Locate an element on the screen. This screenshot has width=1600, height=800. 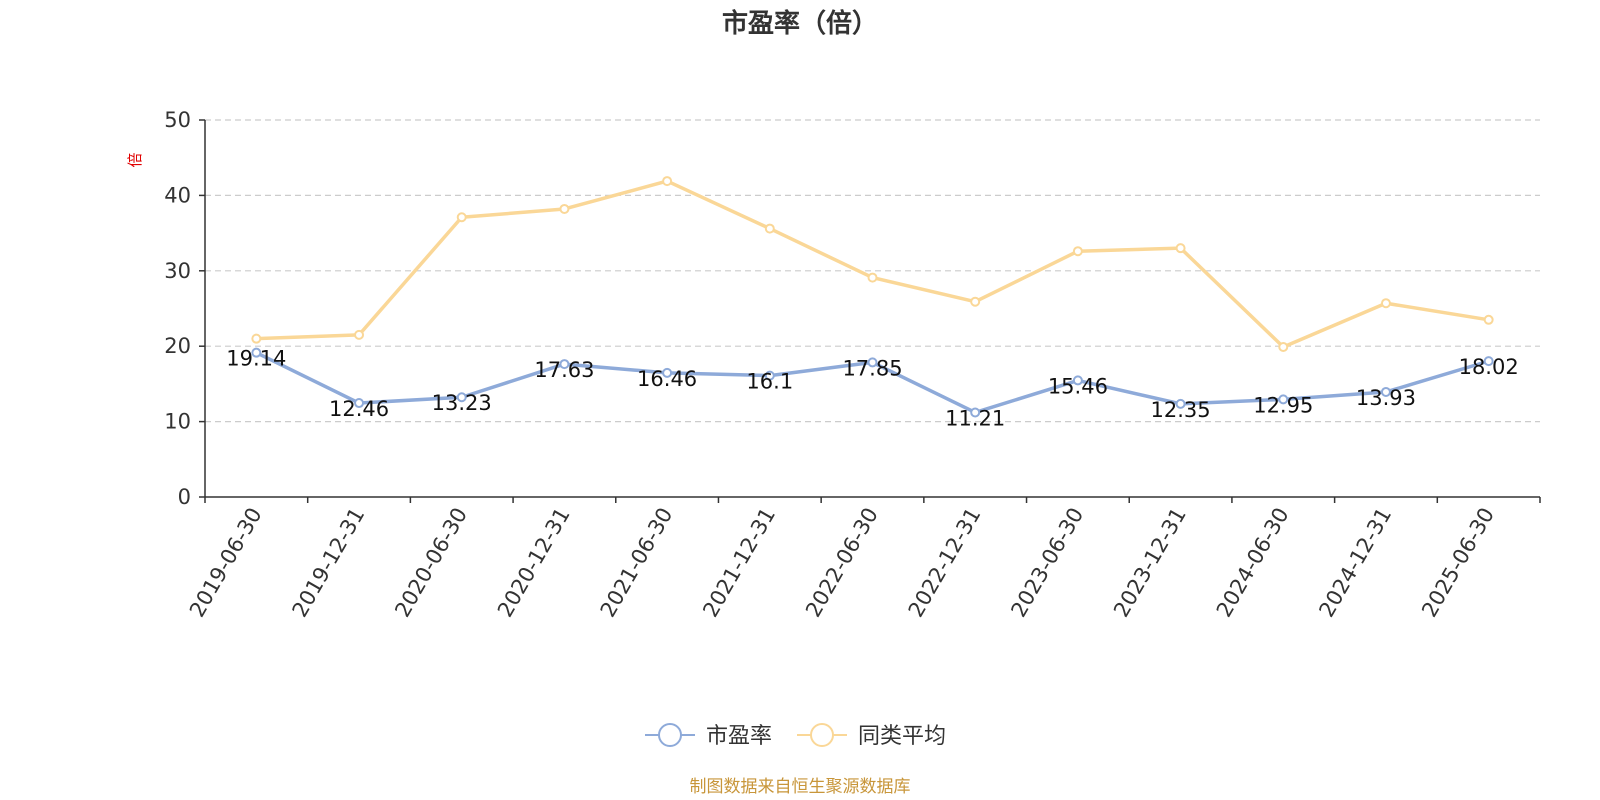
data-label: 18.02 is located at coordinates (1489, 367).